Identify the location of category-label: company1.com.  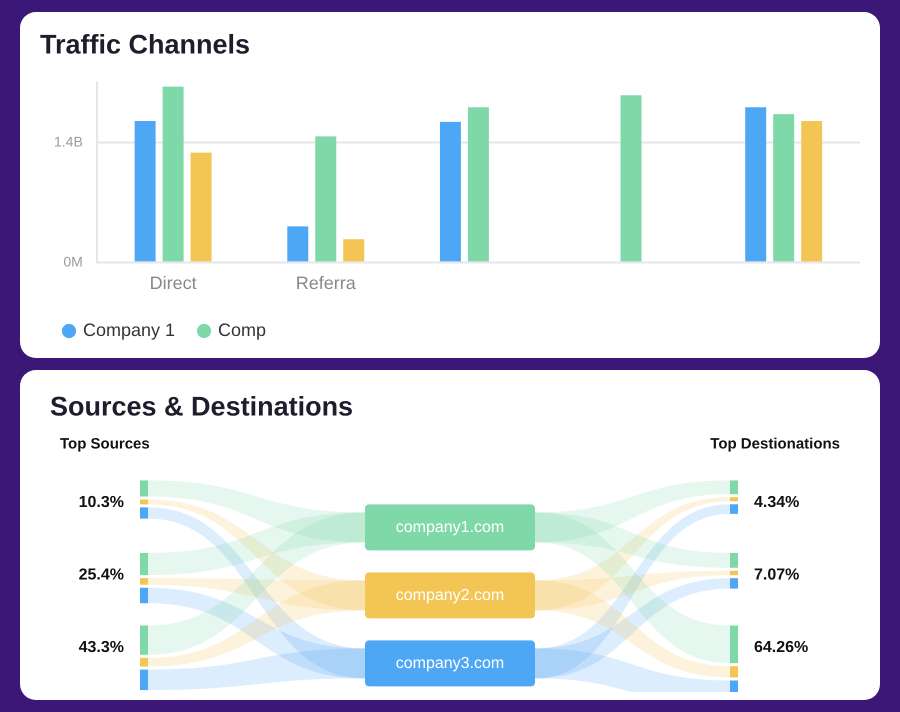
(450, 527).